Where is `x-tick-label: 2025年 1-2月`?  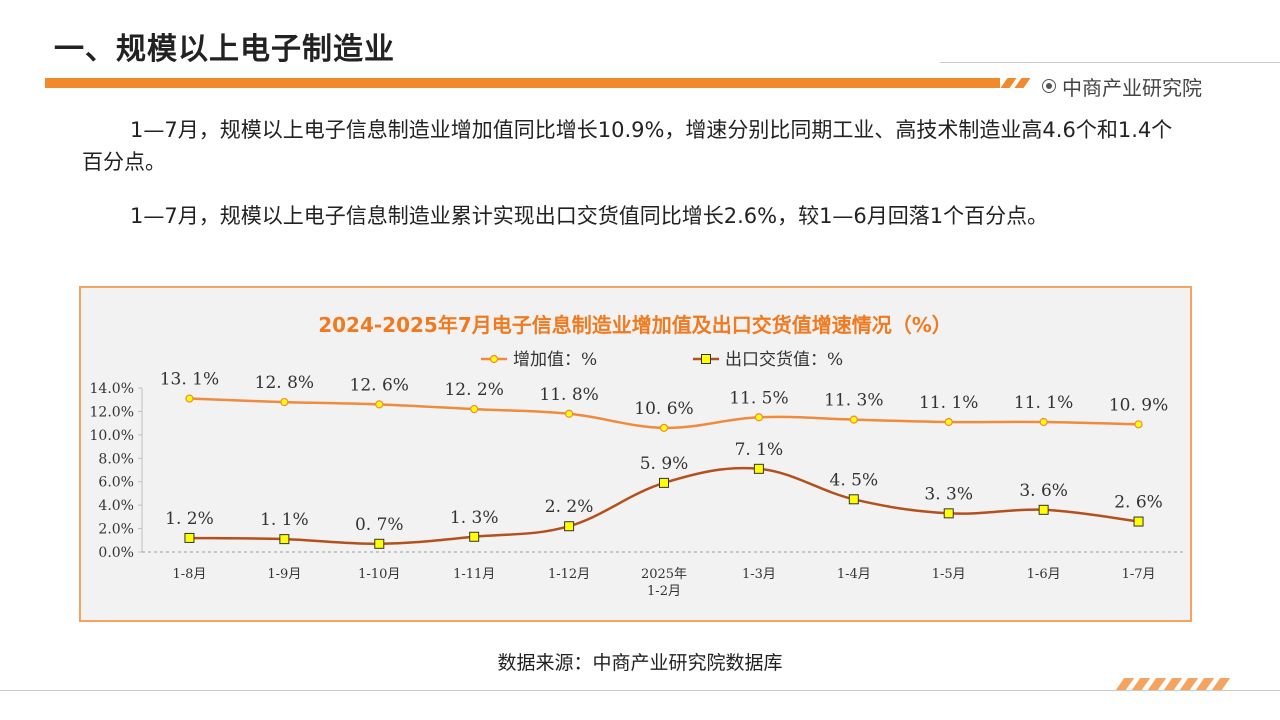
x-tick-label: 2025年 1-2月 is located at coordinates (664, 583).